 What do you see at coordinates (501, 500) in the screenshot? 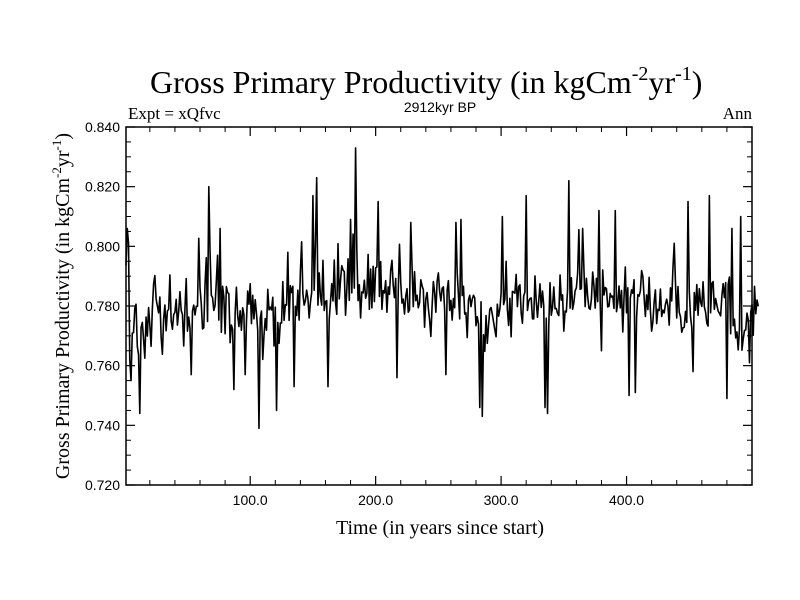
I see `x-tick-label: 300.0` at bounding box center [501, 500].